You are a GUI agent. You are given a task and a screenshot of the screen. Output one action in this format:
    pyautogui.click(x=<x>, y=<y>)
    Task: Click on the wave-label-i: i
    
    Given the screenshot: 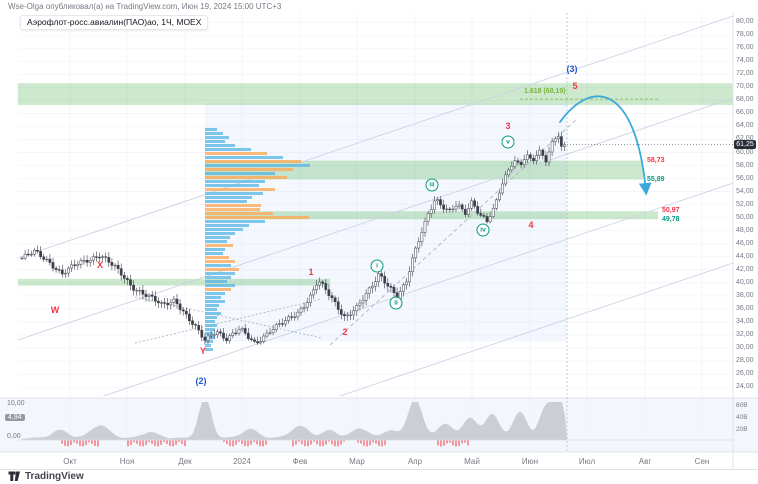 What is the action you would take?
    pyautogui.click(x=377, y=266)
    